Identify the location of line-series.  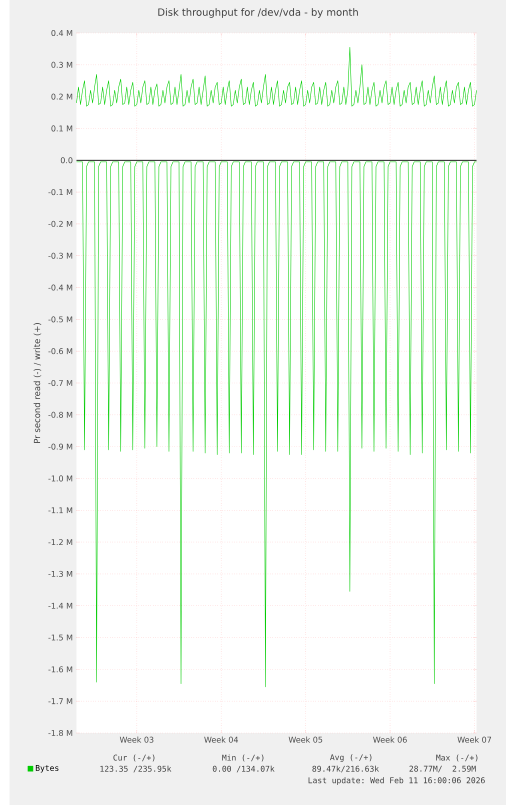
(276, 76).